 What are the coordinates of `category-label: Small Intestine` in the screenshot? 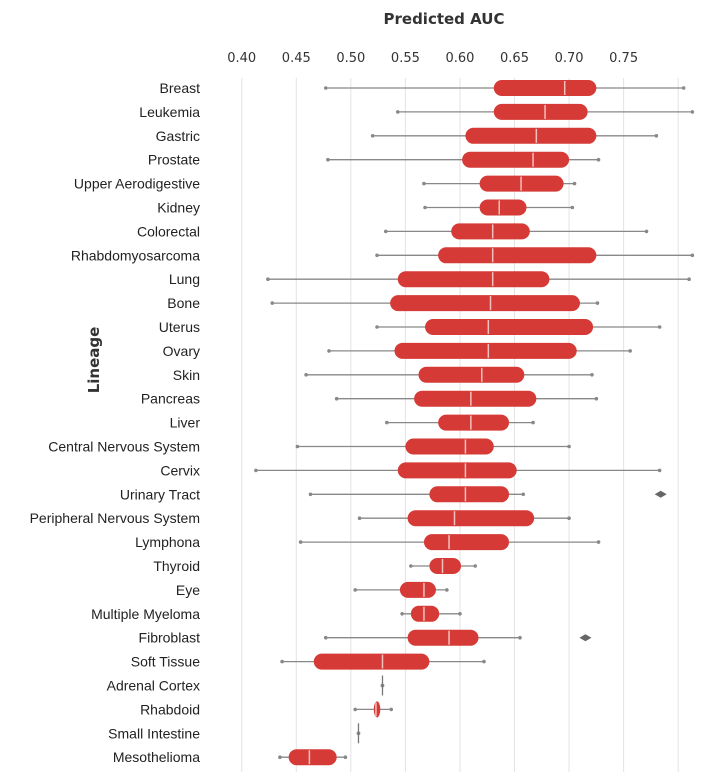 It's located at (154, 733).